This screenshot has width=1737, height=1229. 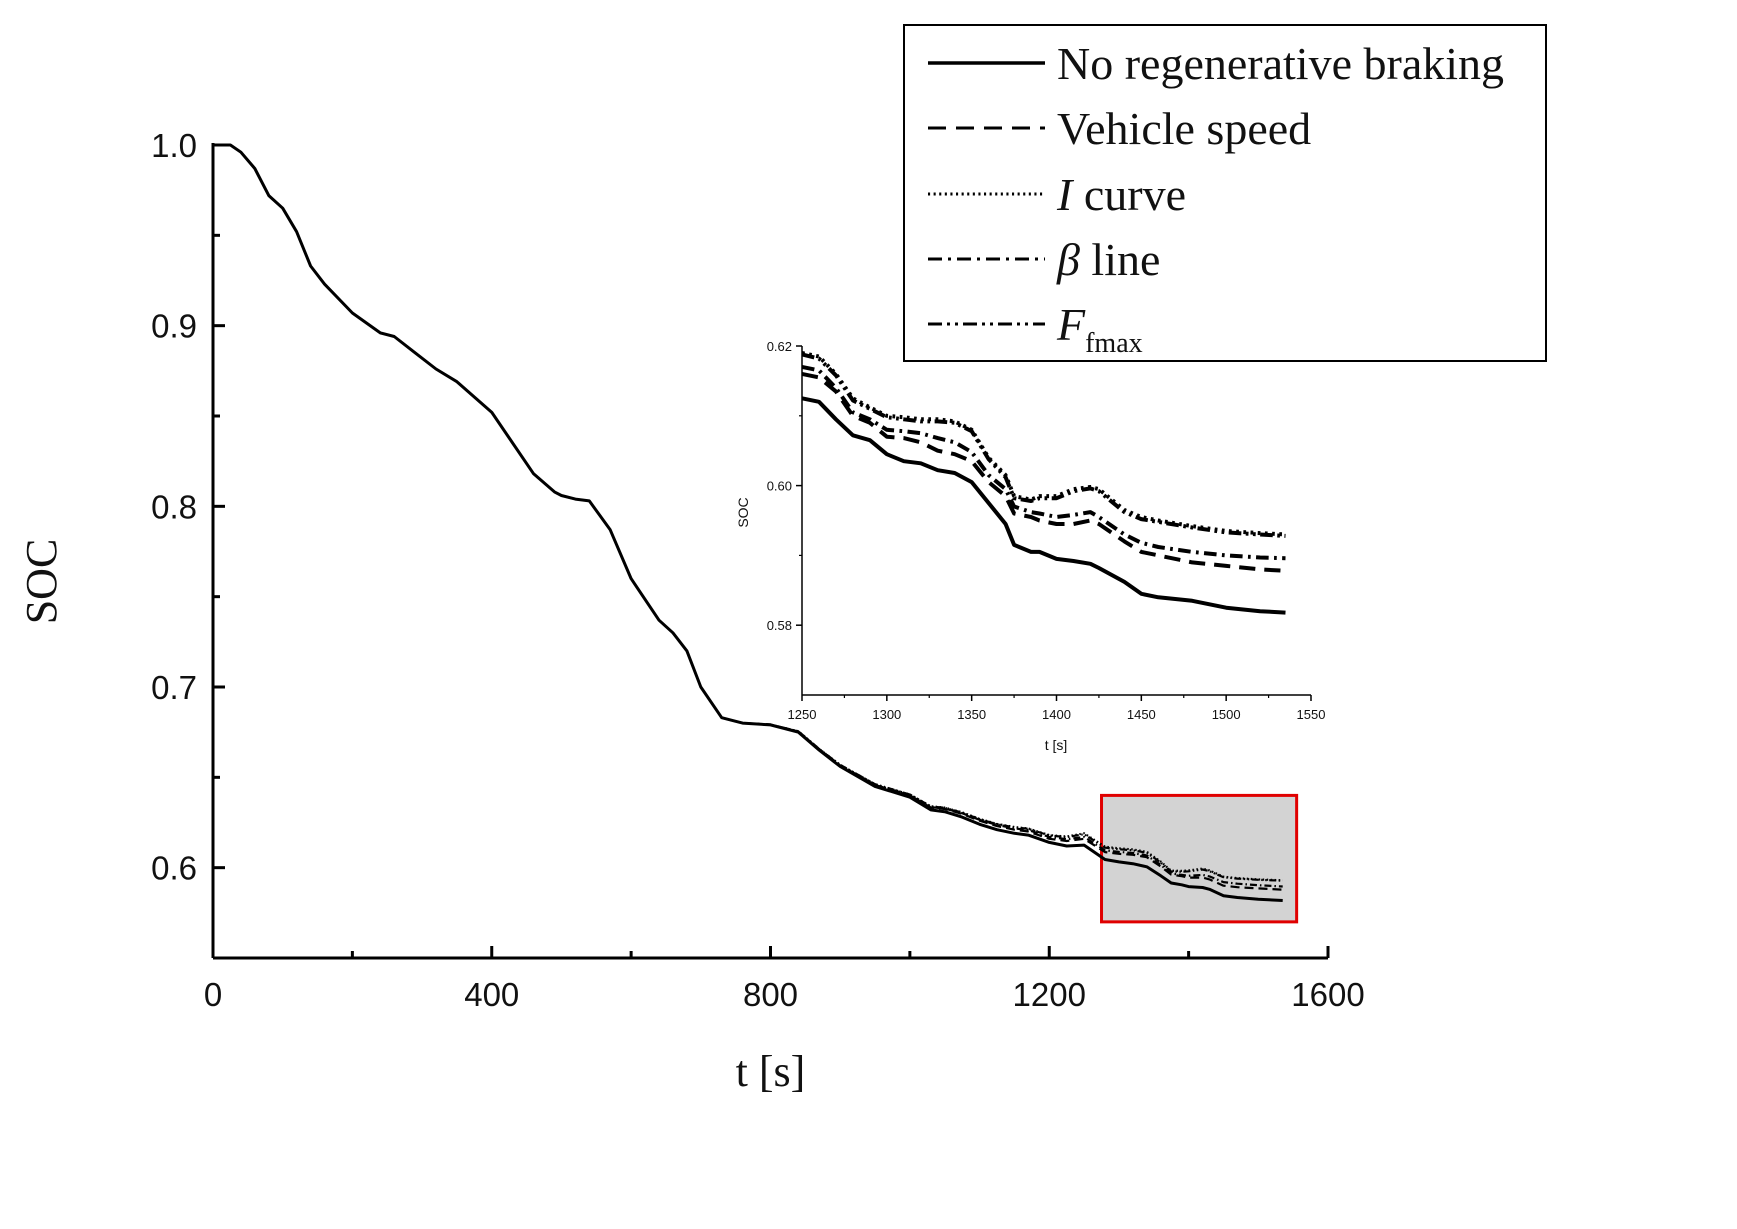 What do you see at coordinates (802, 714) in the screenshot?
I see `inset-x-tick-label: 1250` at bounding box center [802, 714].